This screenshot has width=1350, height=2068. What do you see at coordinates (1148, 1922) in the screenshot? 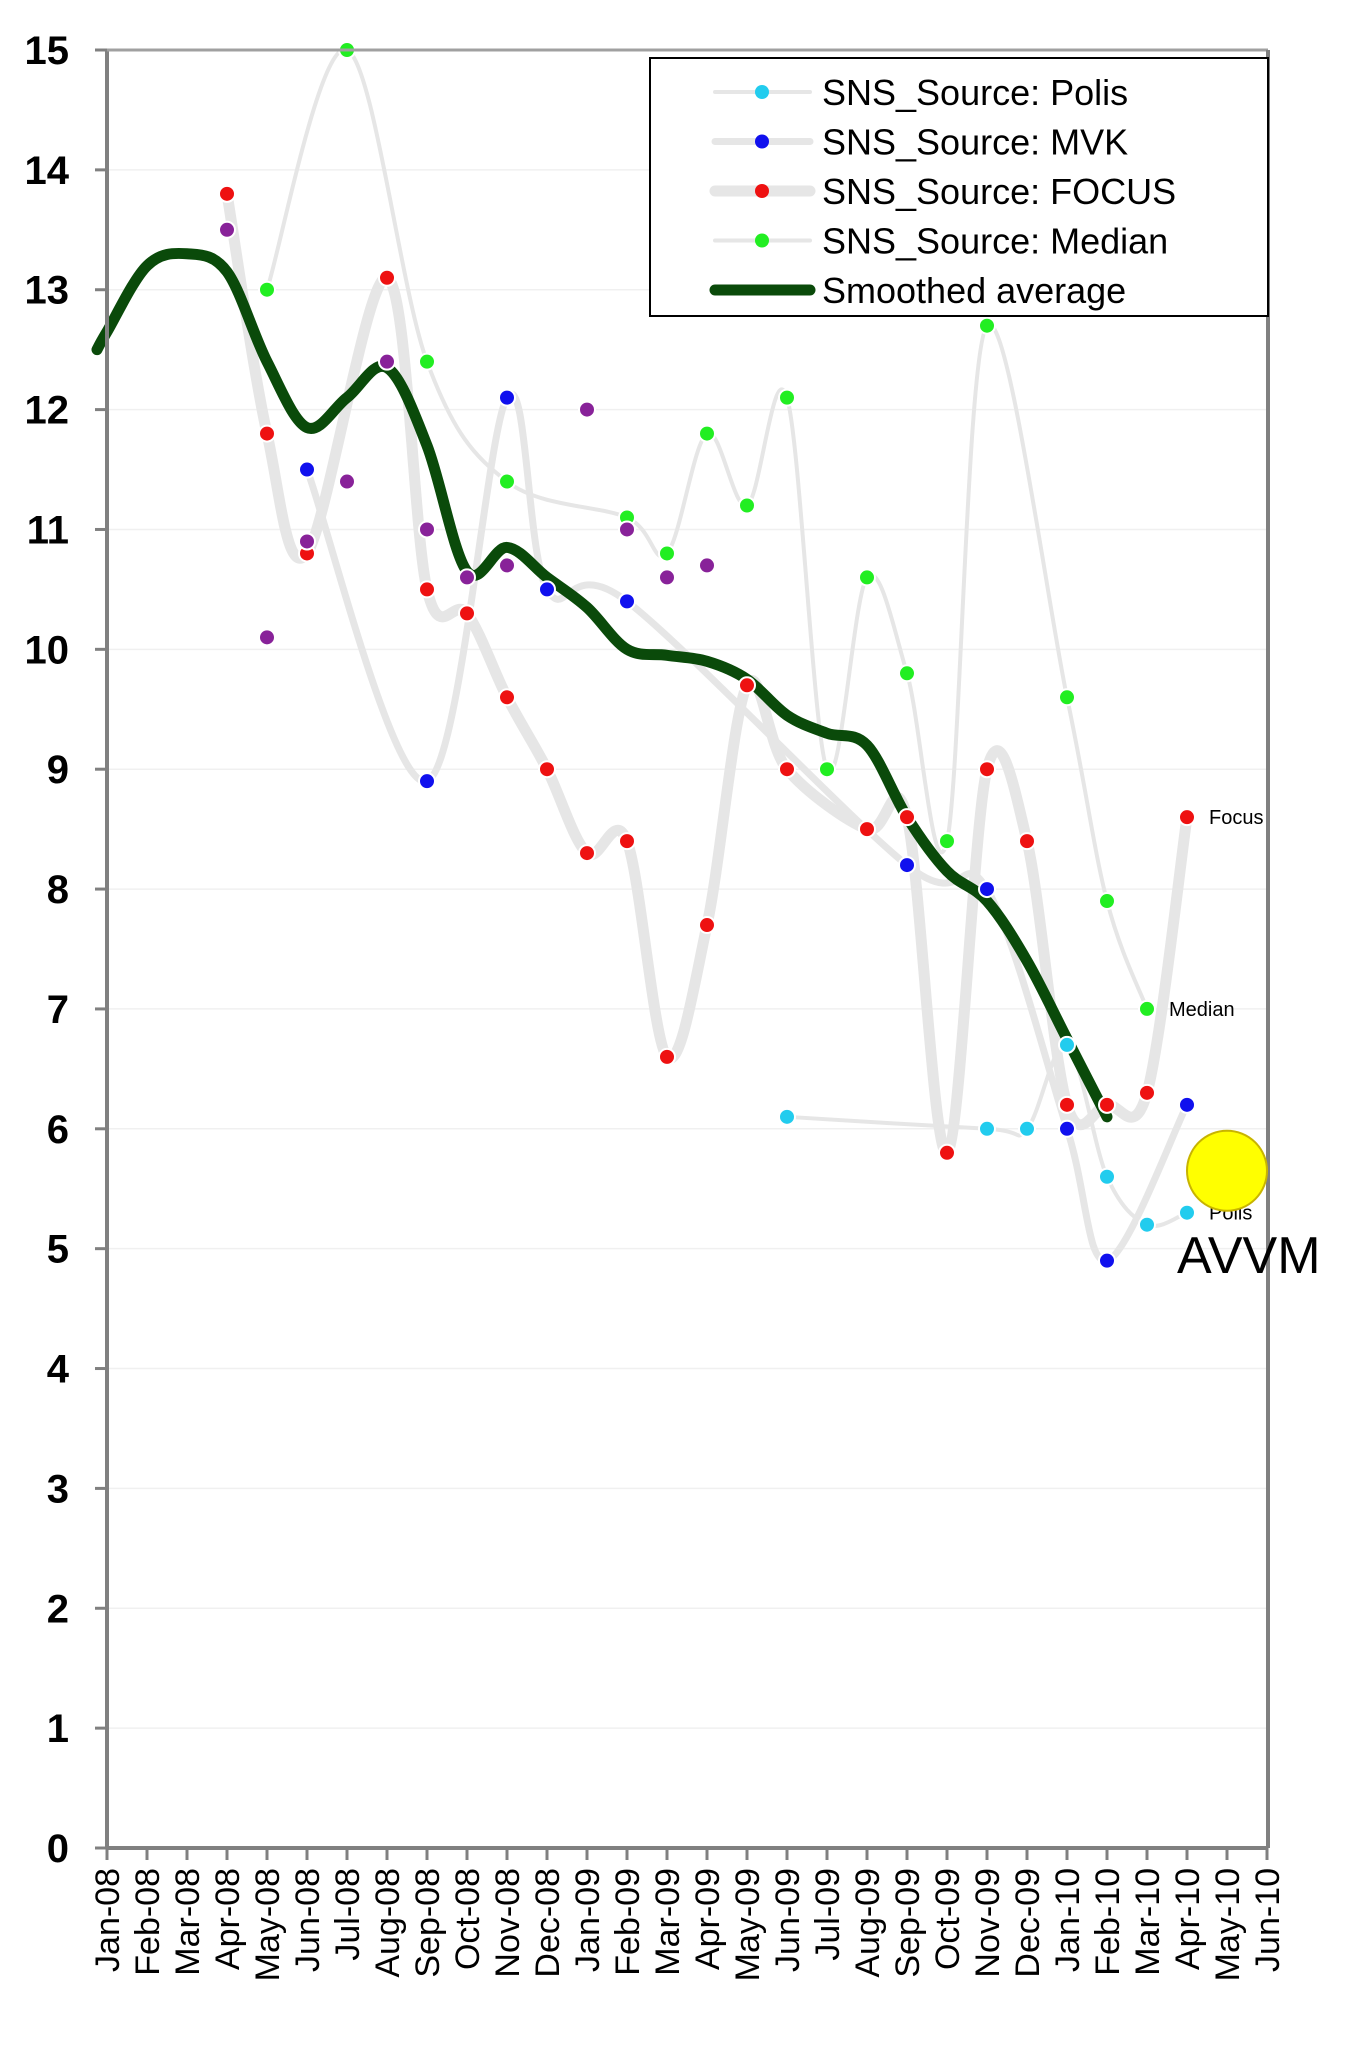
I see `x-tick-label: Mar-10` at bounding box center [1148, 1922].